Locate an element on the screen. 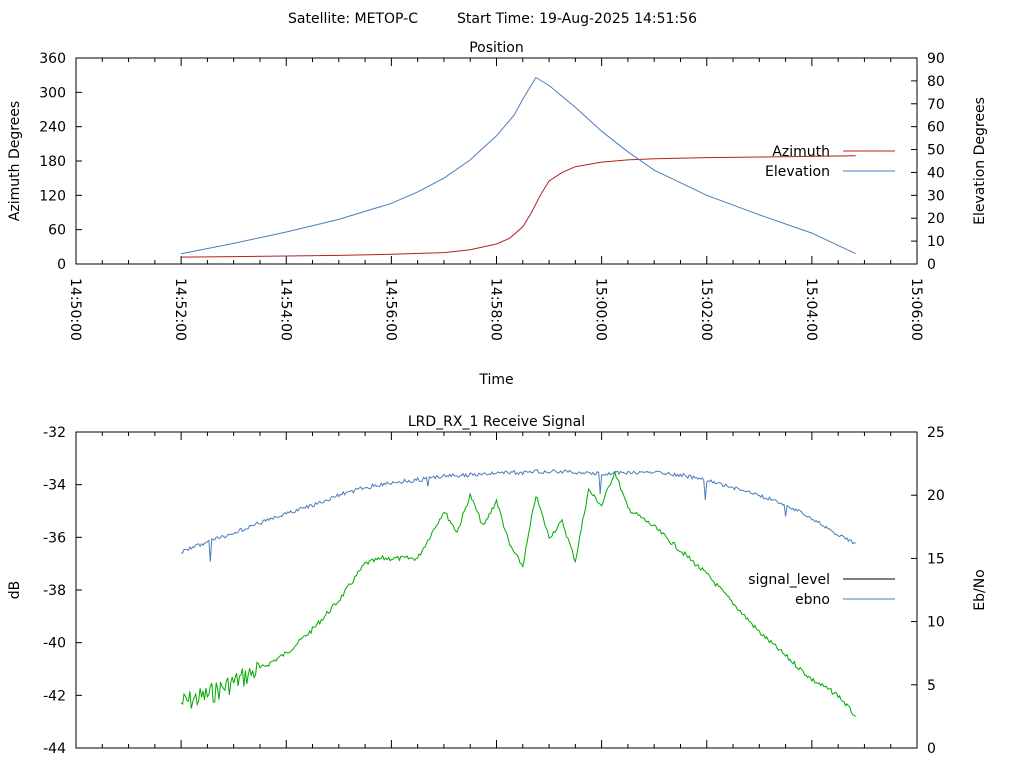 Image resolution: width=1024 pixels, height=768 pixels. y-tick-label: 0 is located at coordinates (61, 265).